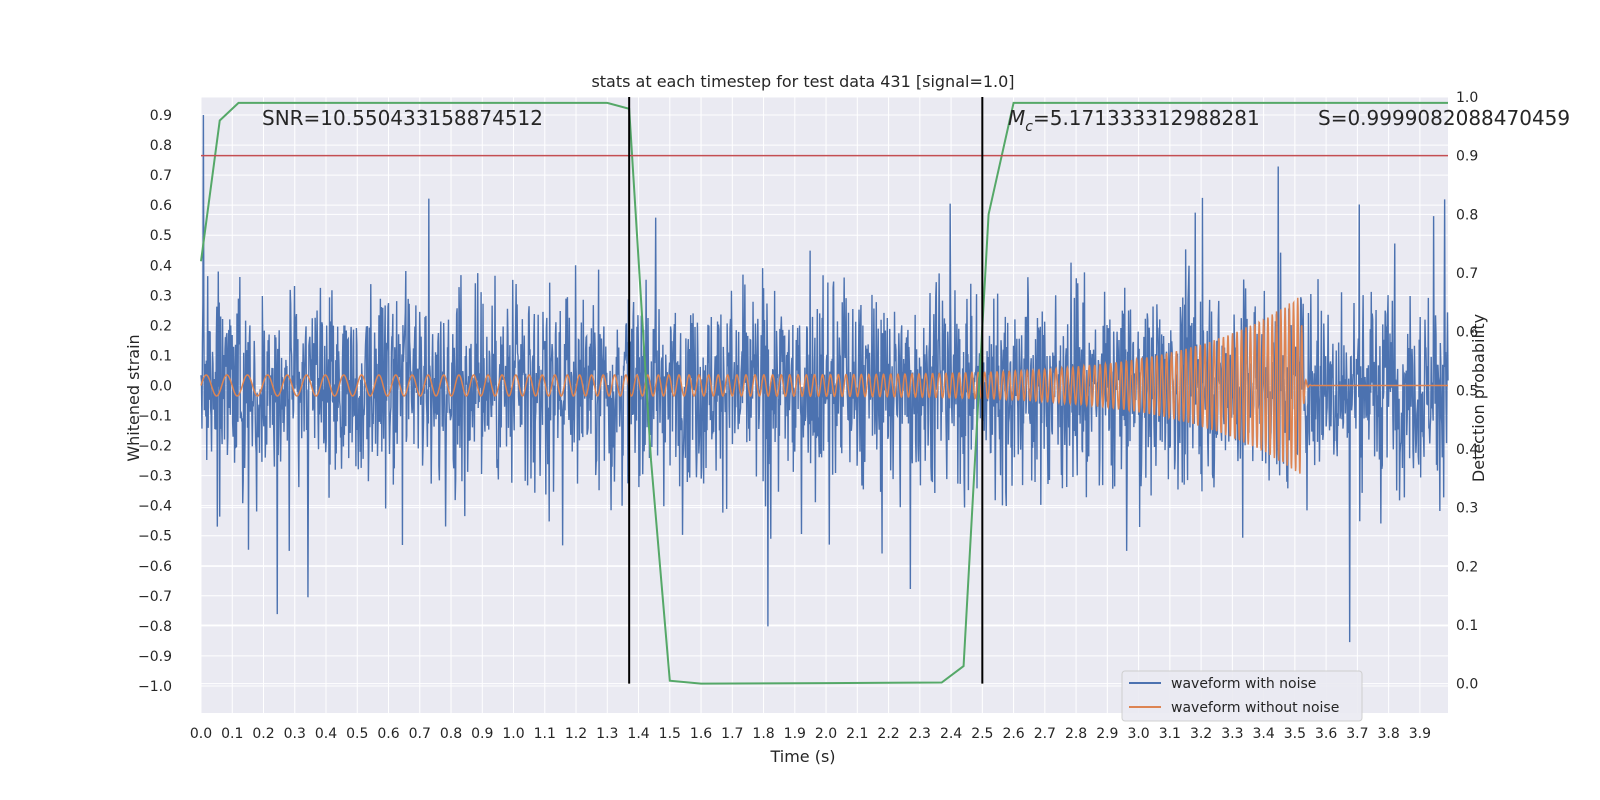  Describe the element at coordinates (155, 687) in the screenshot. I see `y-tick-label: −1.0` at that location.